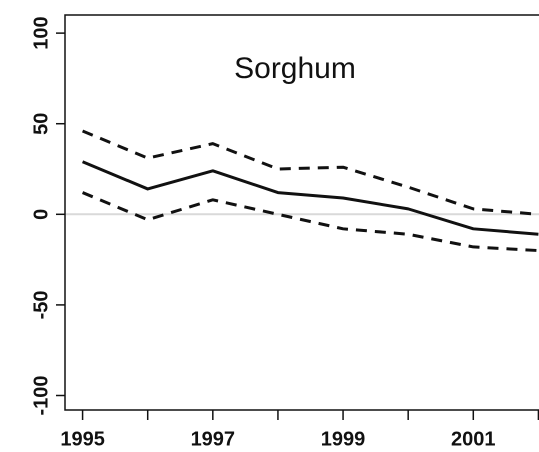 This screenshot has height=452, width=539. I want to click on y-tick-label: -50, so click(41, 304).